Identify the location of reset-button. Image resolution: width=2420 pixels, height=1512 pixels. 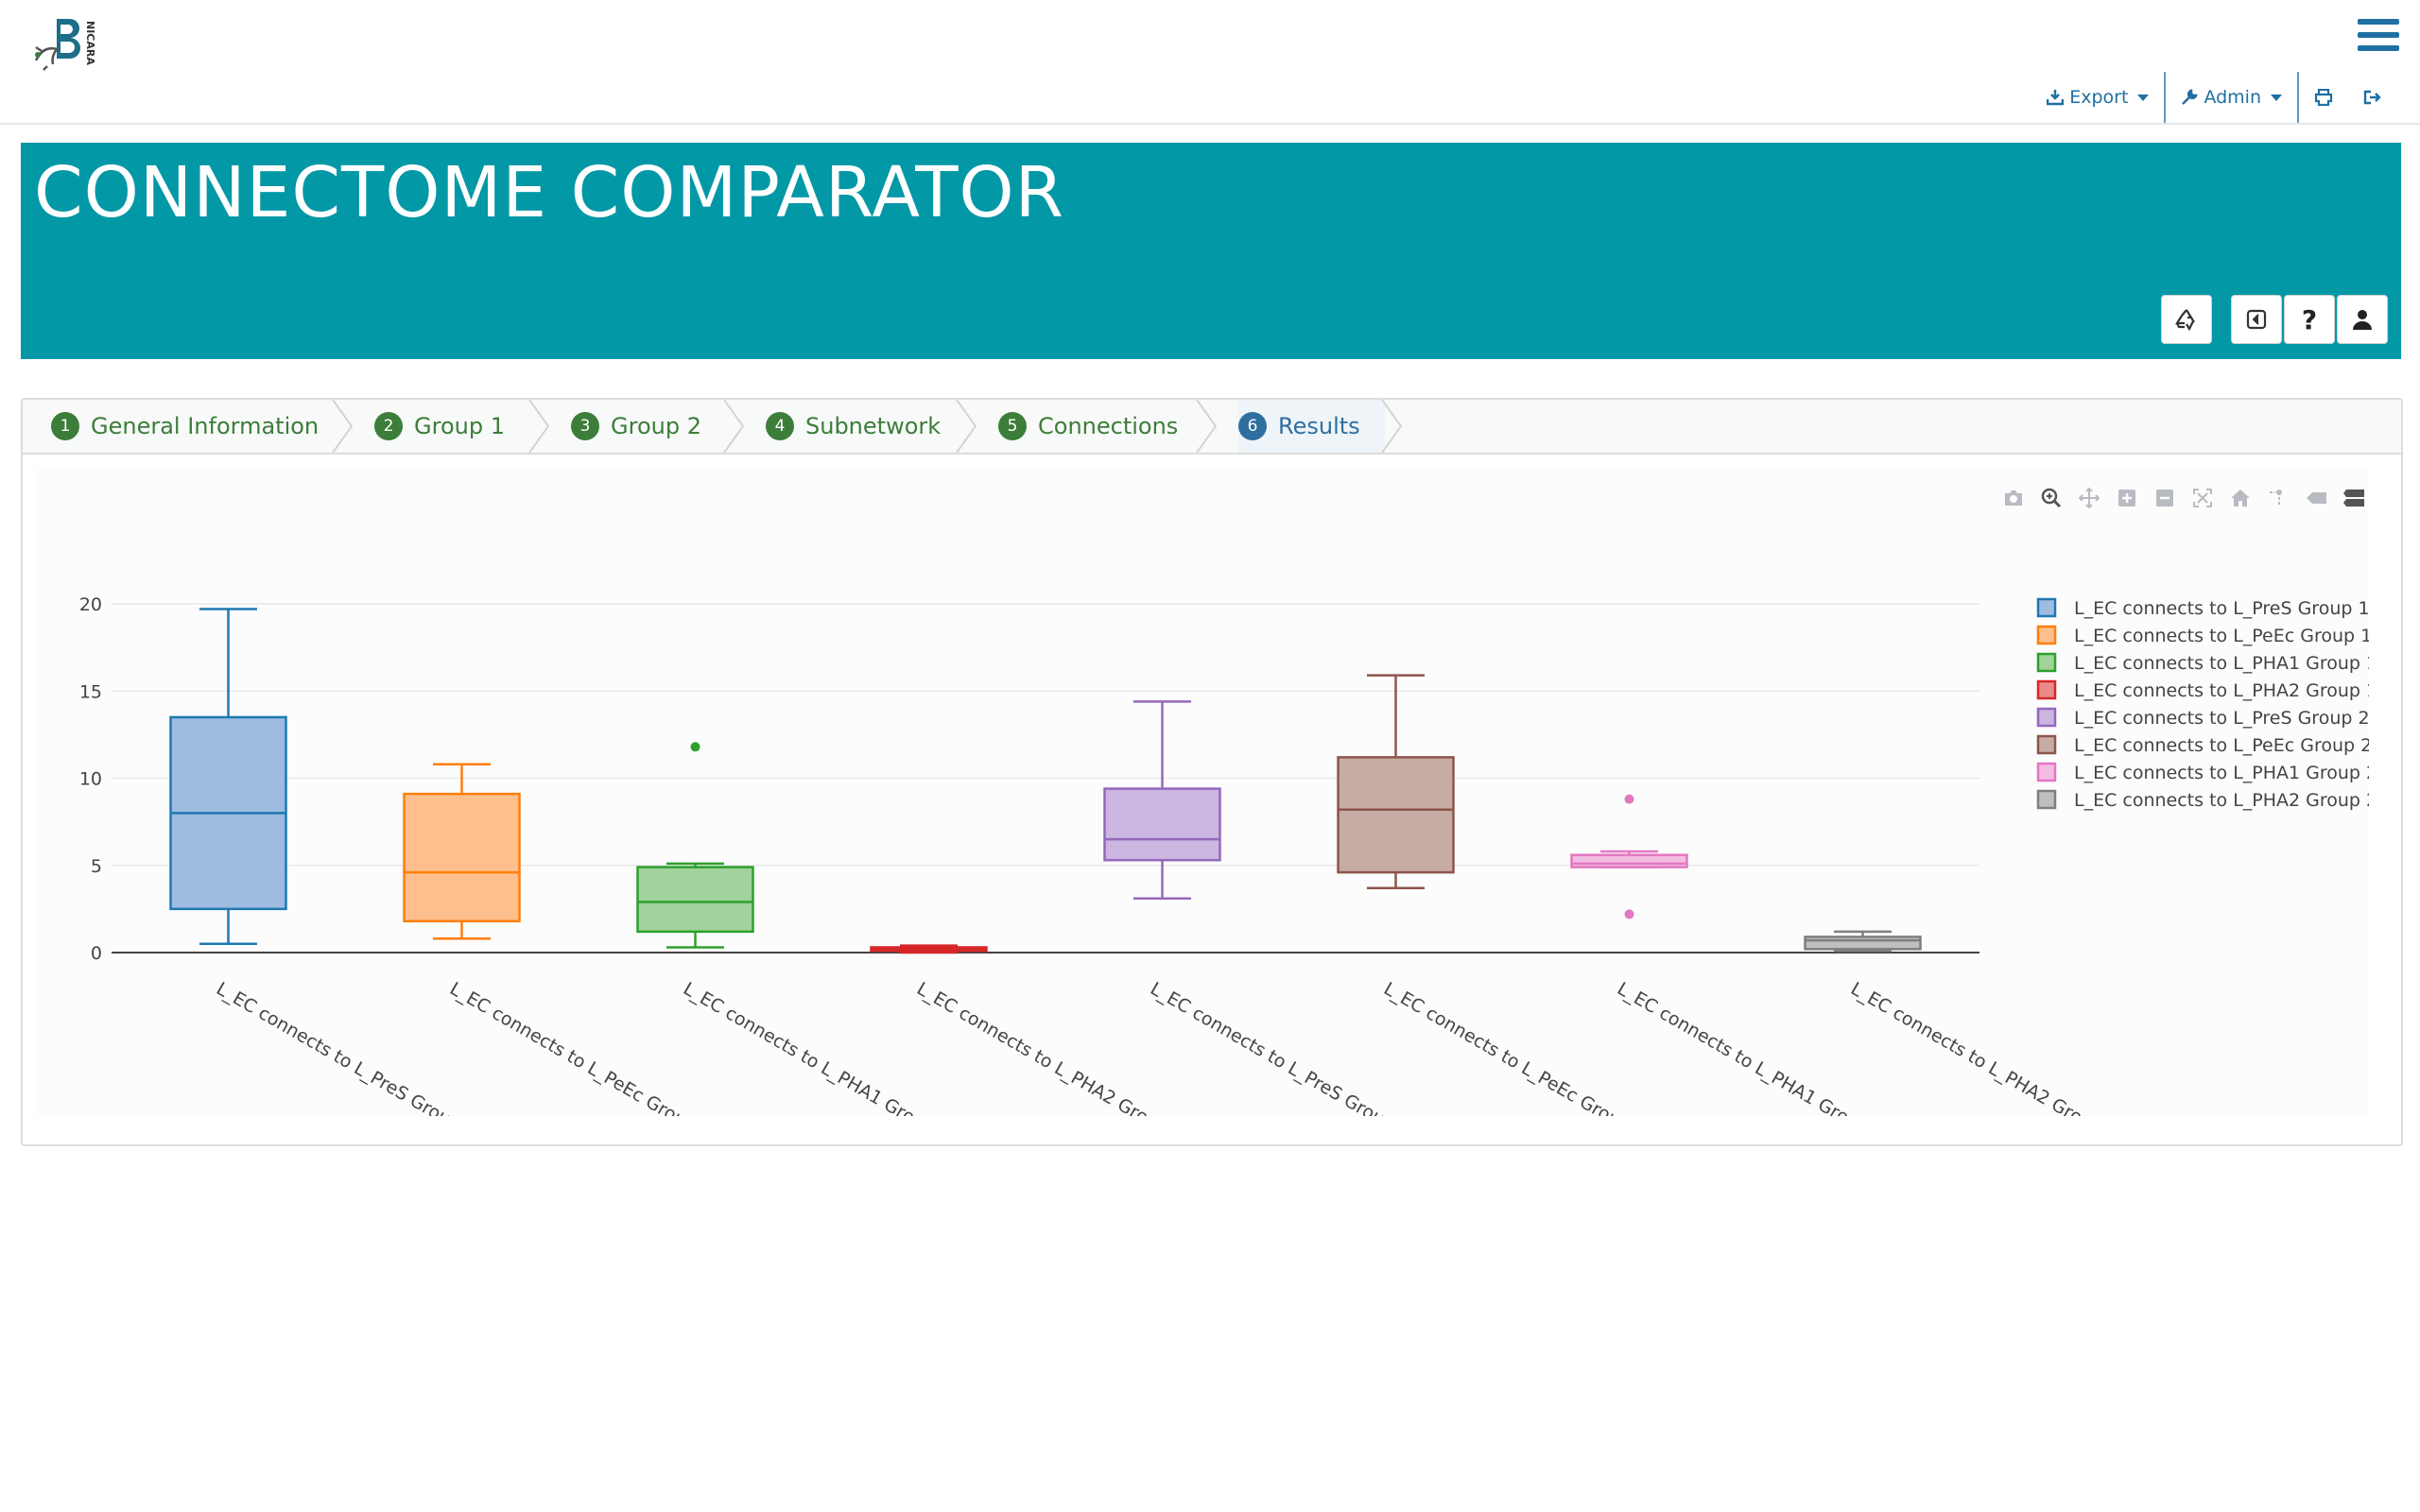
(2186, 319).